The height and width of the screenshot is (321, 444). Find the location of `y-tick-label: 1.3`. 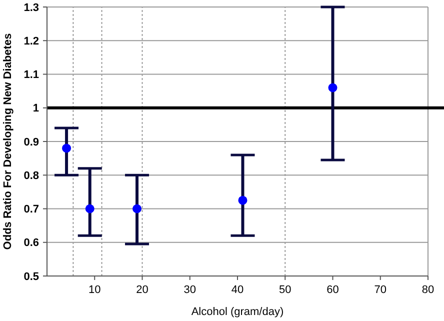

y-tick-label: 1.3 is located at coordinates (31, 8).